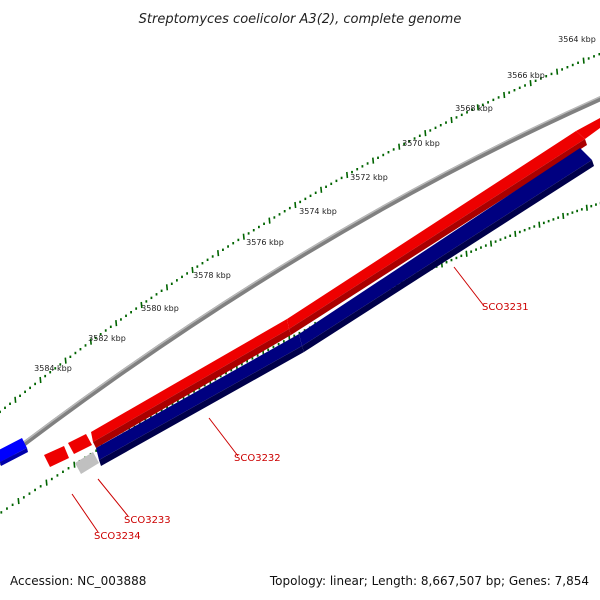 This screenshot has width=600, height=600. Describe the element at coordinates (257, 458) in the screenshot. I see `gene-label-SCO3232: SCO3232` at that location.